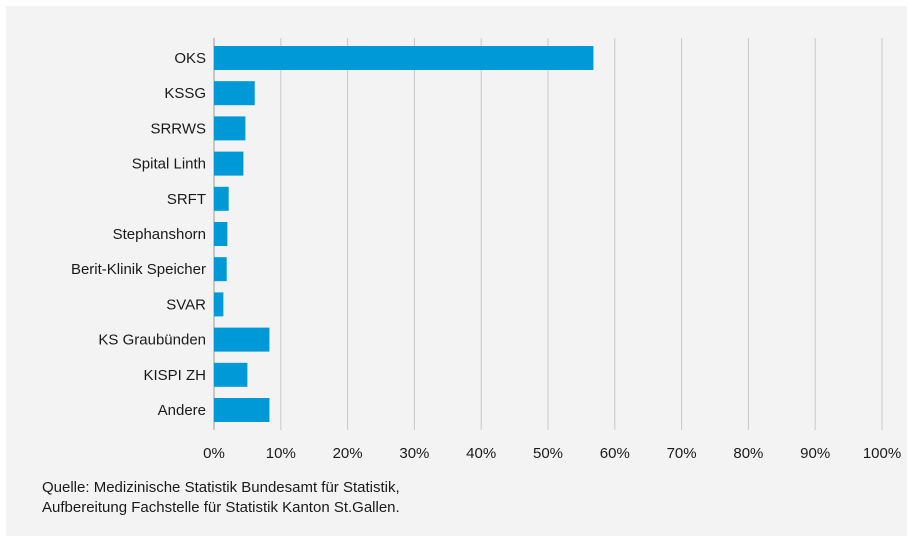  I want to click on category-label: Andere, so click(182, 410).